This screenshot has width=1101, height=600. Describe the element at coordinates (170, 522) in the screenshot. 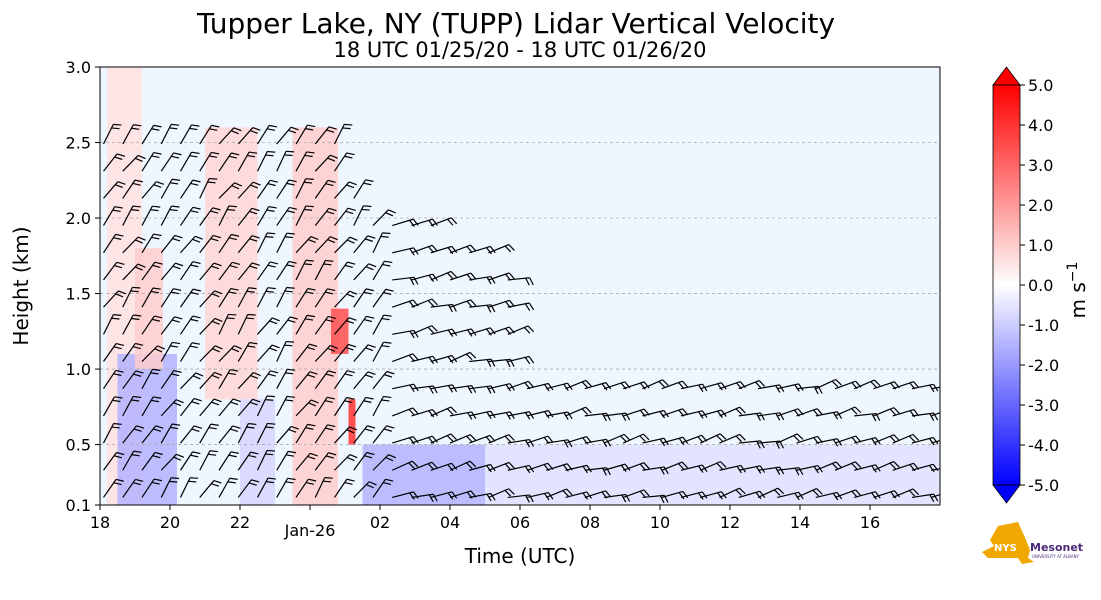

I see `x-tick-label: 20` at that location.